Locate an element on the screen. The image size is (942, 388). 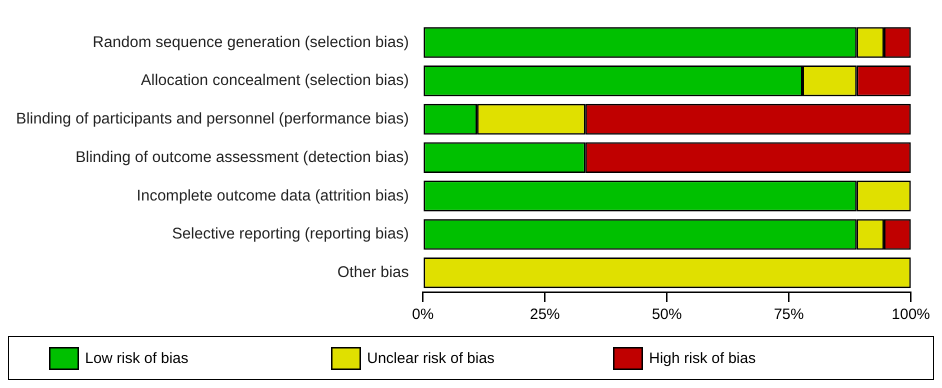
y-tick-label: Blinding of participants and personnel (performance bias) is located at coordinates (212, 119).